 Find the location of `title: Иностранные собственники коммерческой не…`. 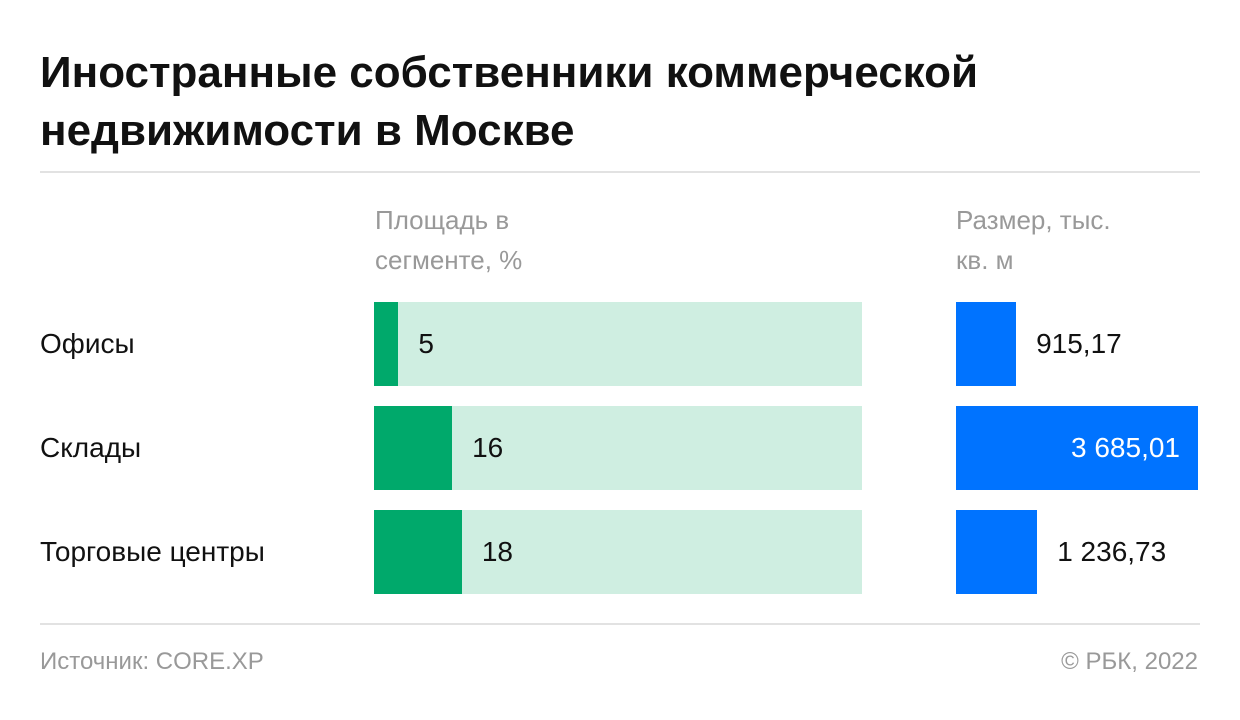

title: Иностранные собственники коммерческой не… is located at coordinates (509, 101).